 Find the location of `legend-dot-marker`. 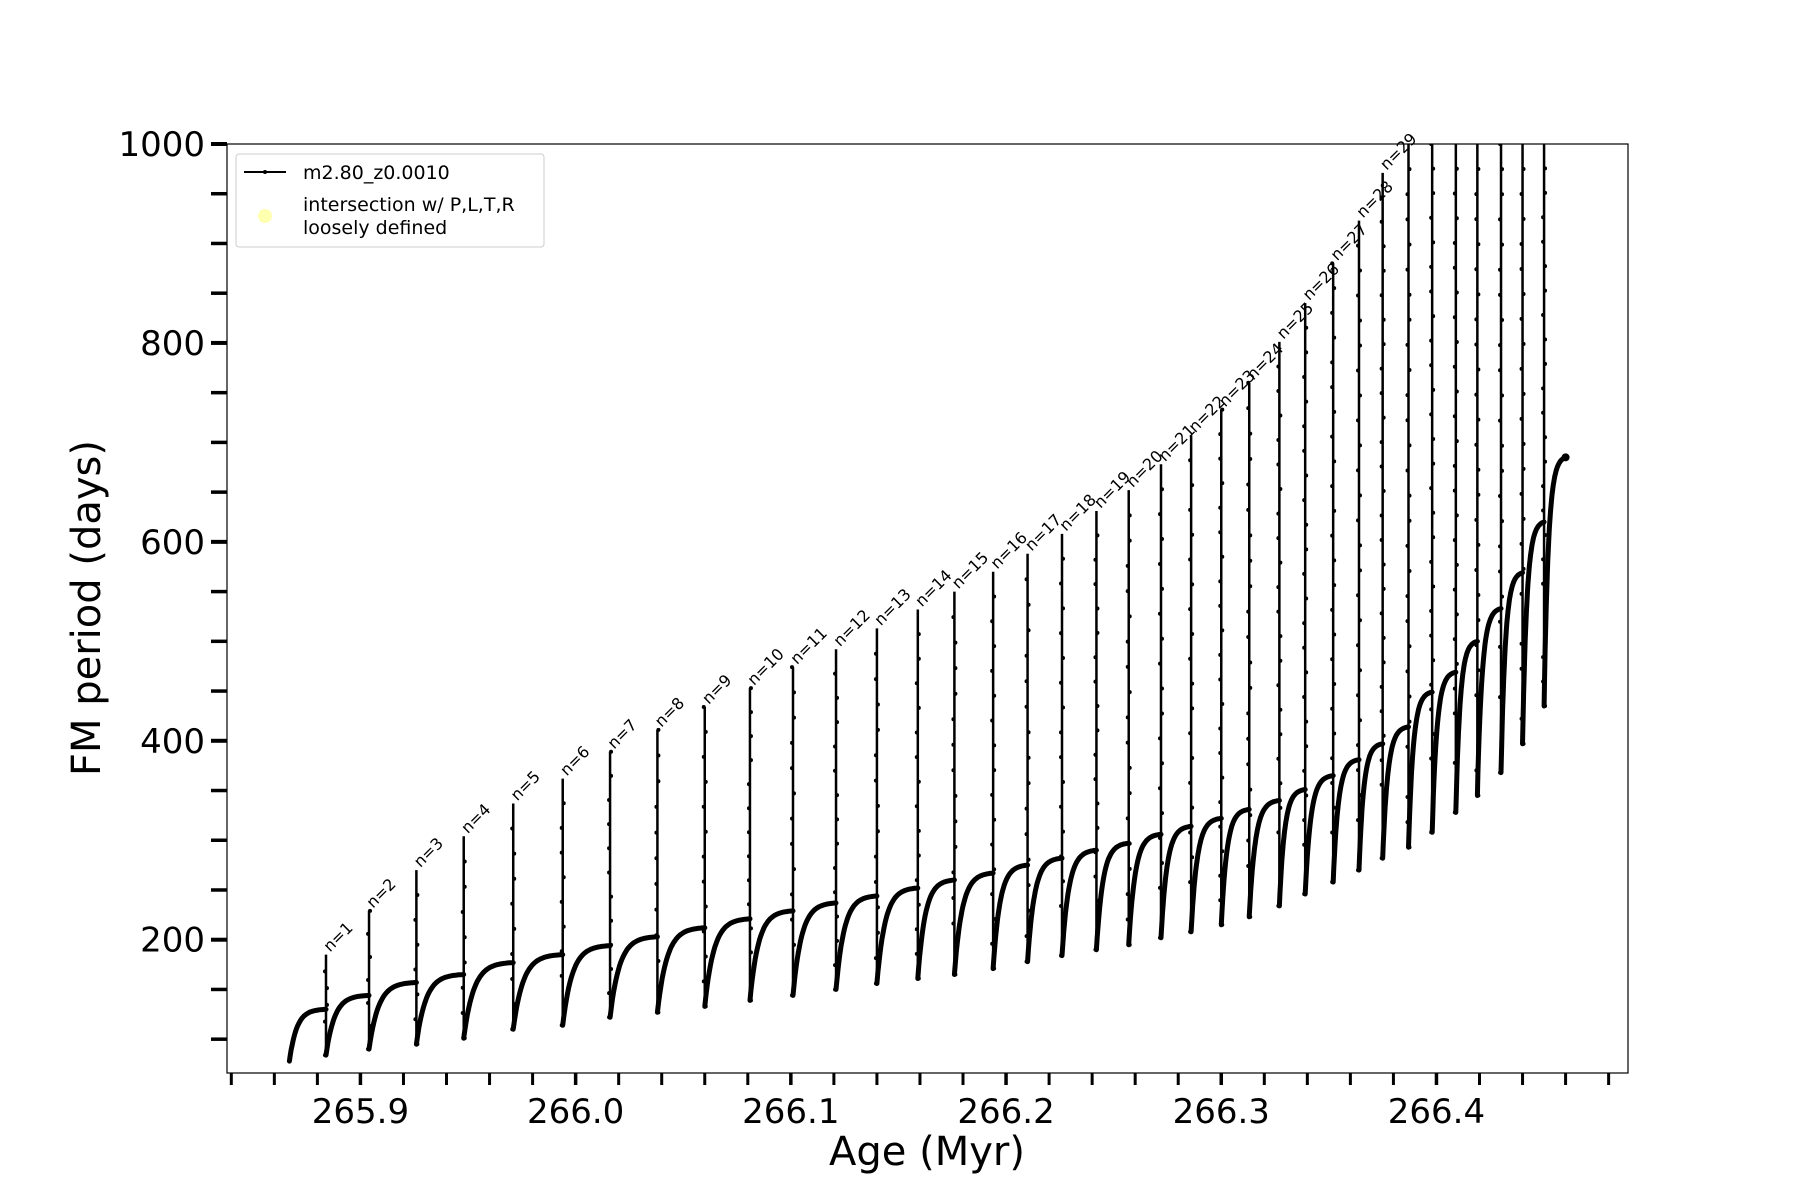

legend-dot-marker is located at coordinates (265, 172).